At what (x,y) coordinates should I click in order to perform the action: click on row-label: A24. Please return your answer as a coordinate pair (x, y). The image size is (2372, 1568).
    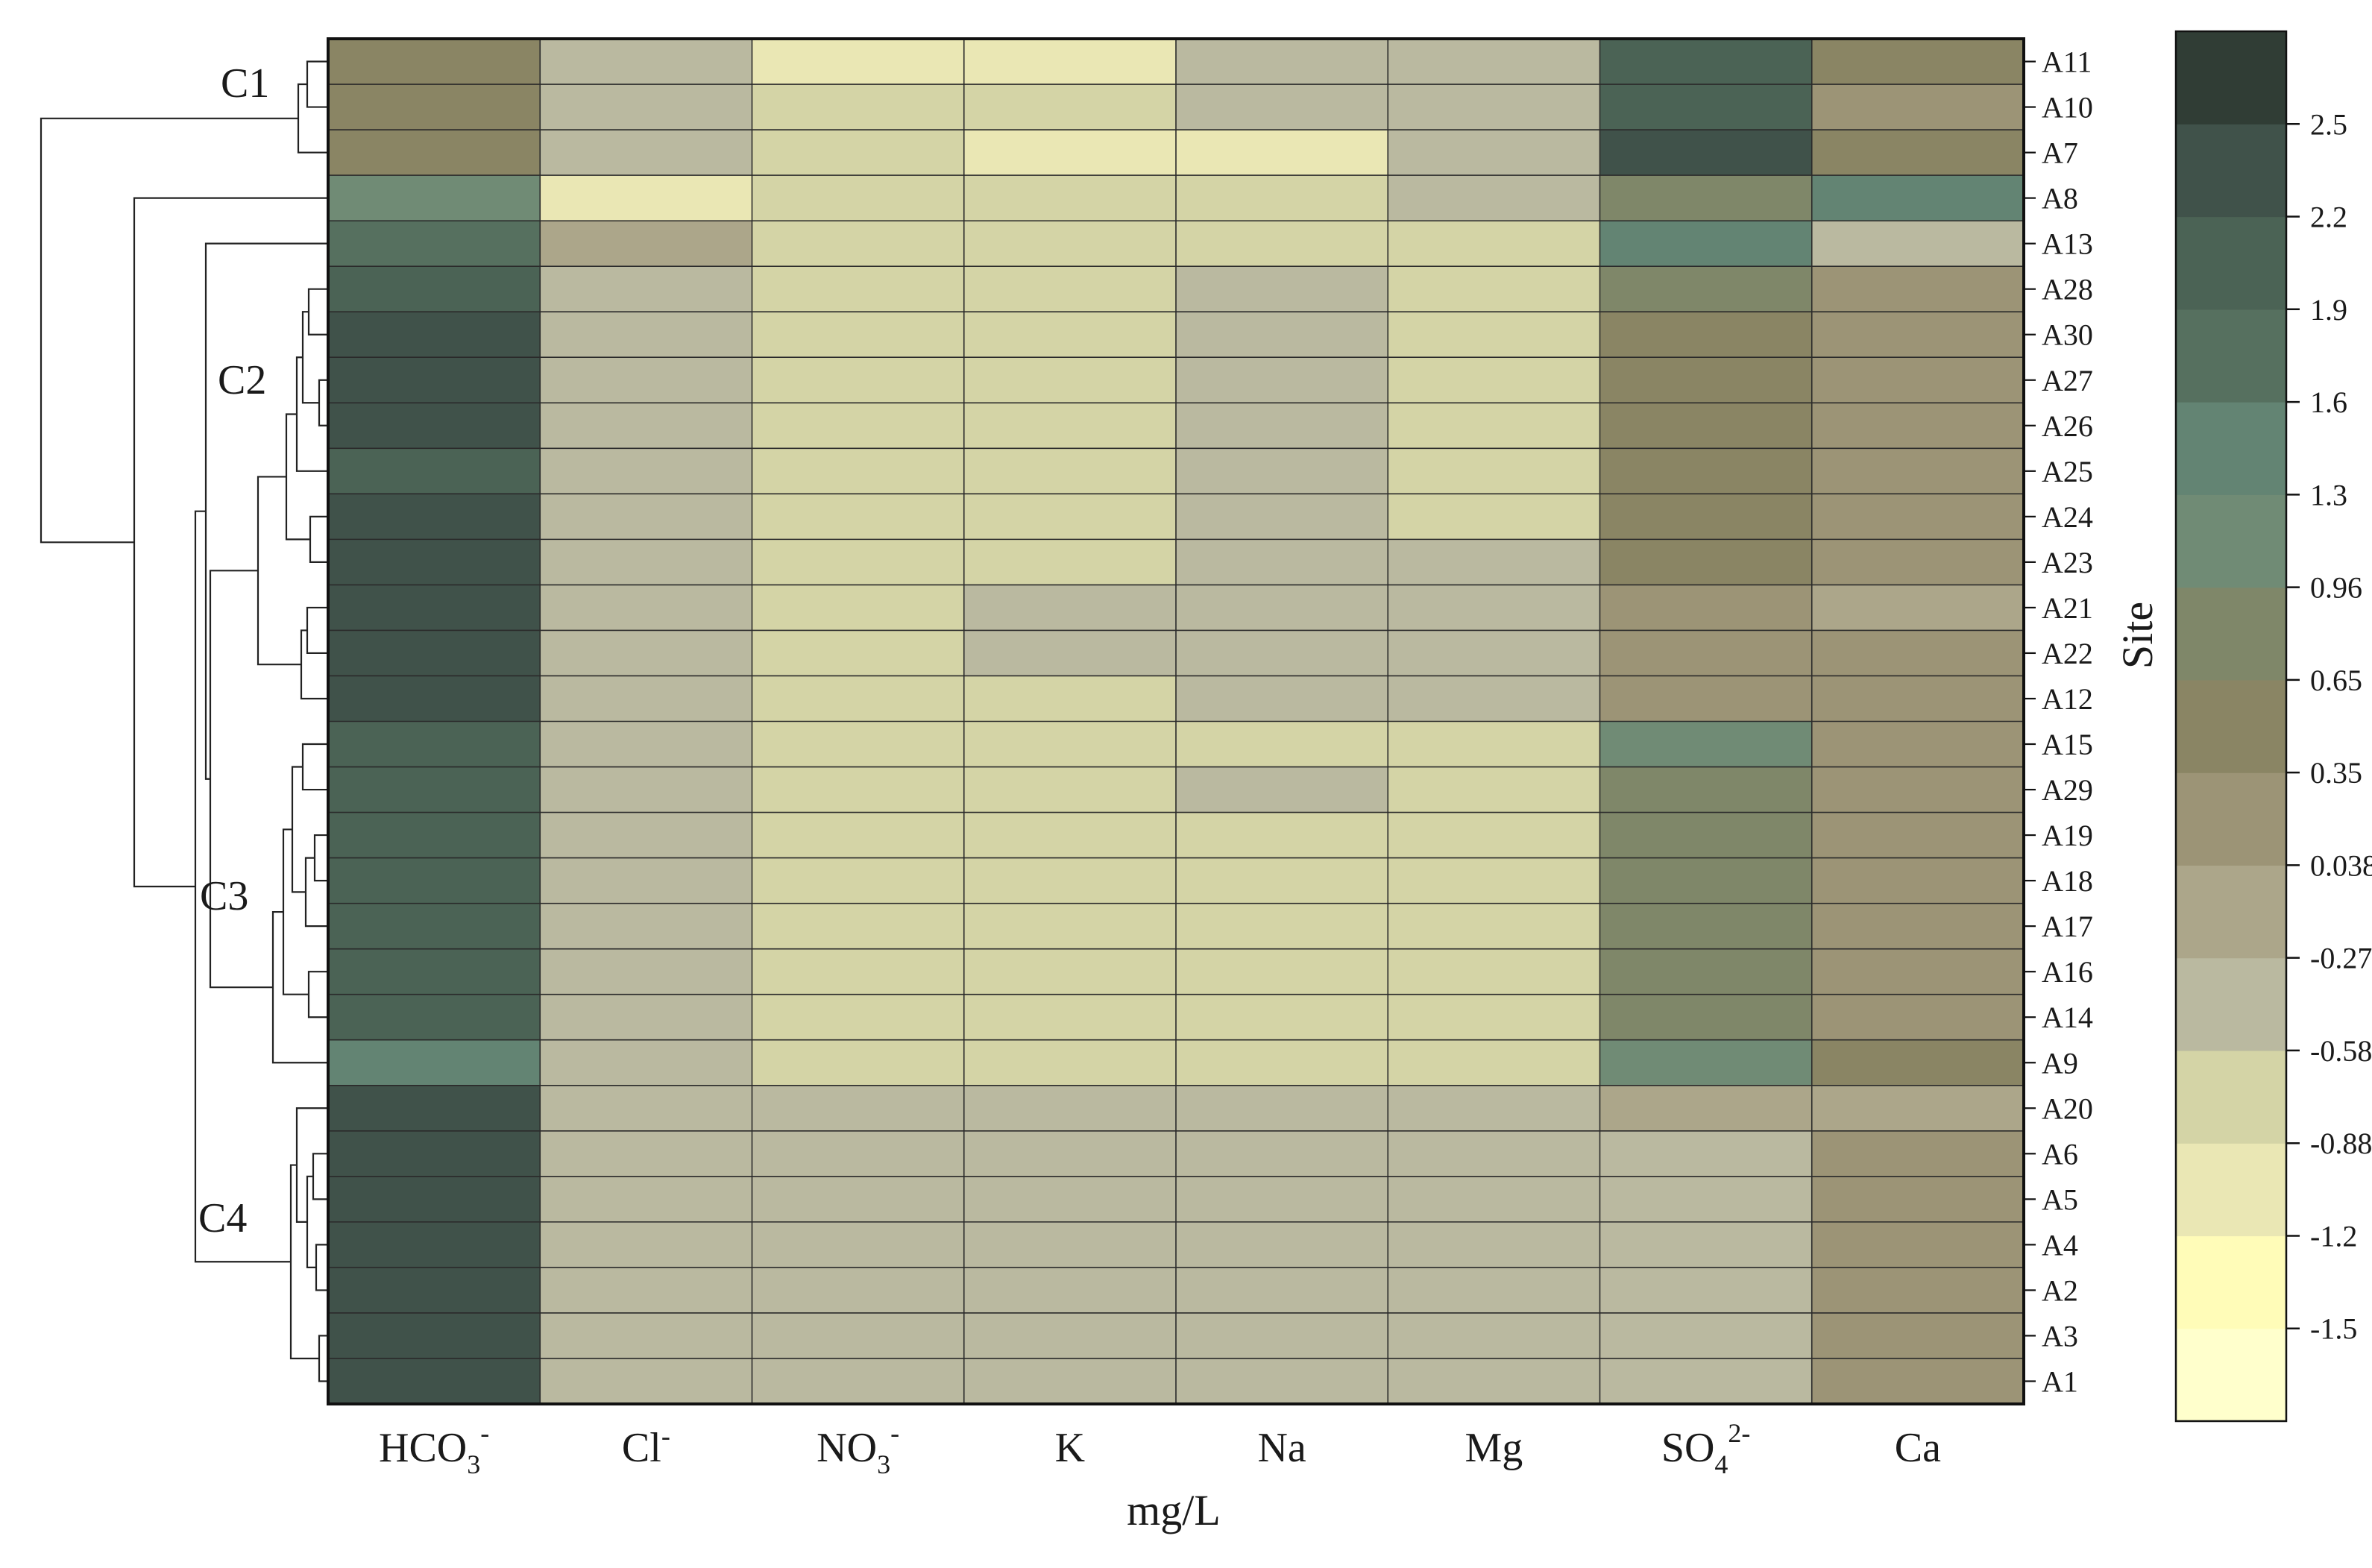
    Looking at the image, I should click on (2067, 517).